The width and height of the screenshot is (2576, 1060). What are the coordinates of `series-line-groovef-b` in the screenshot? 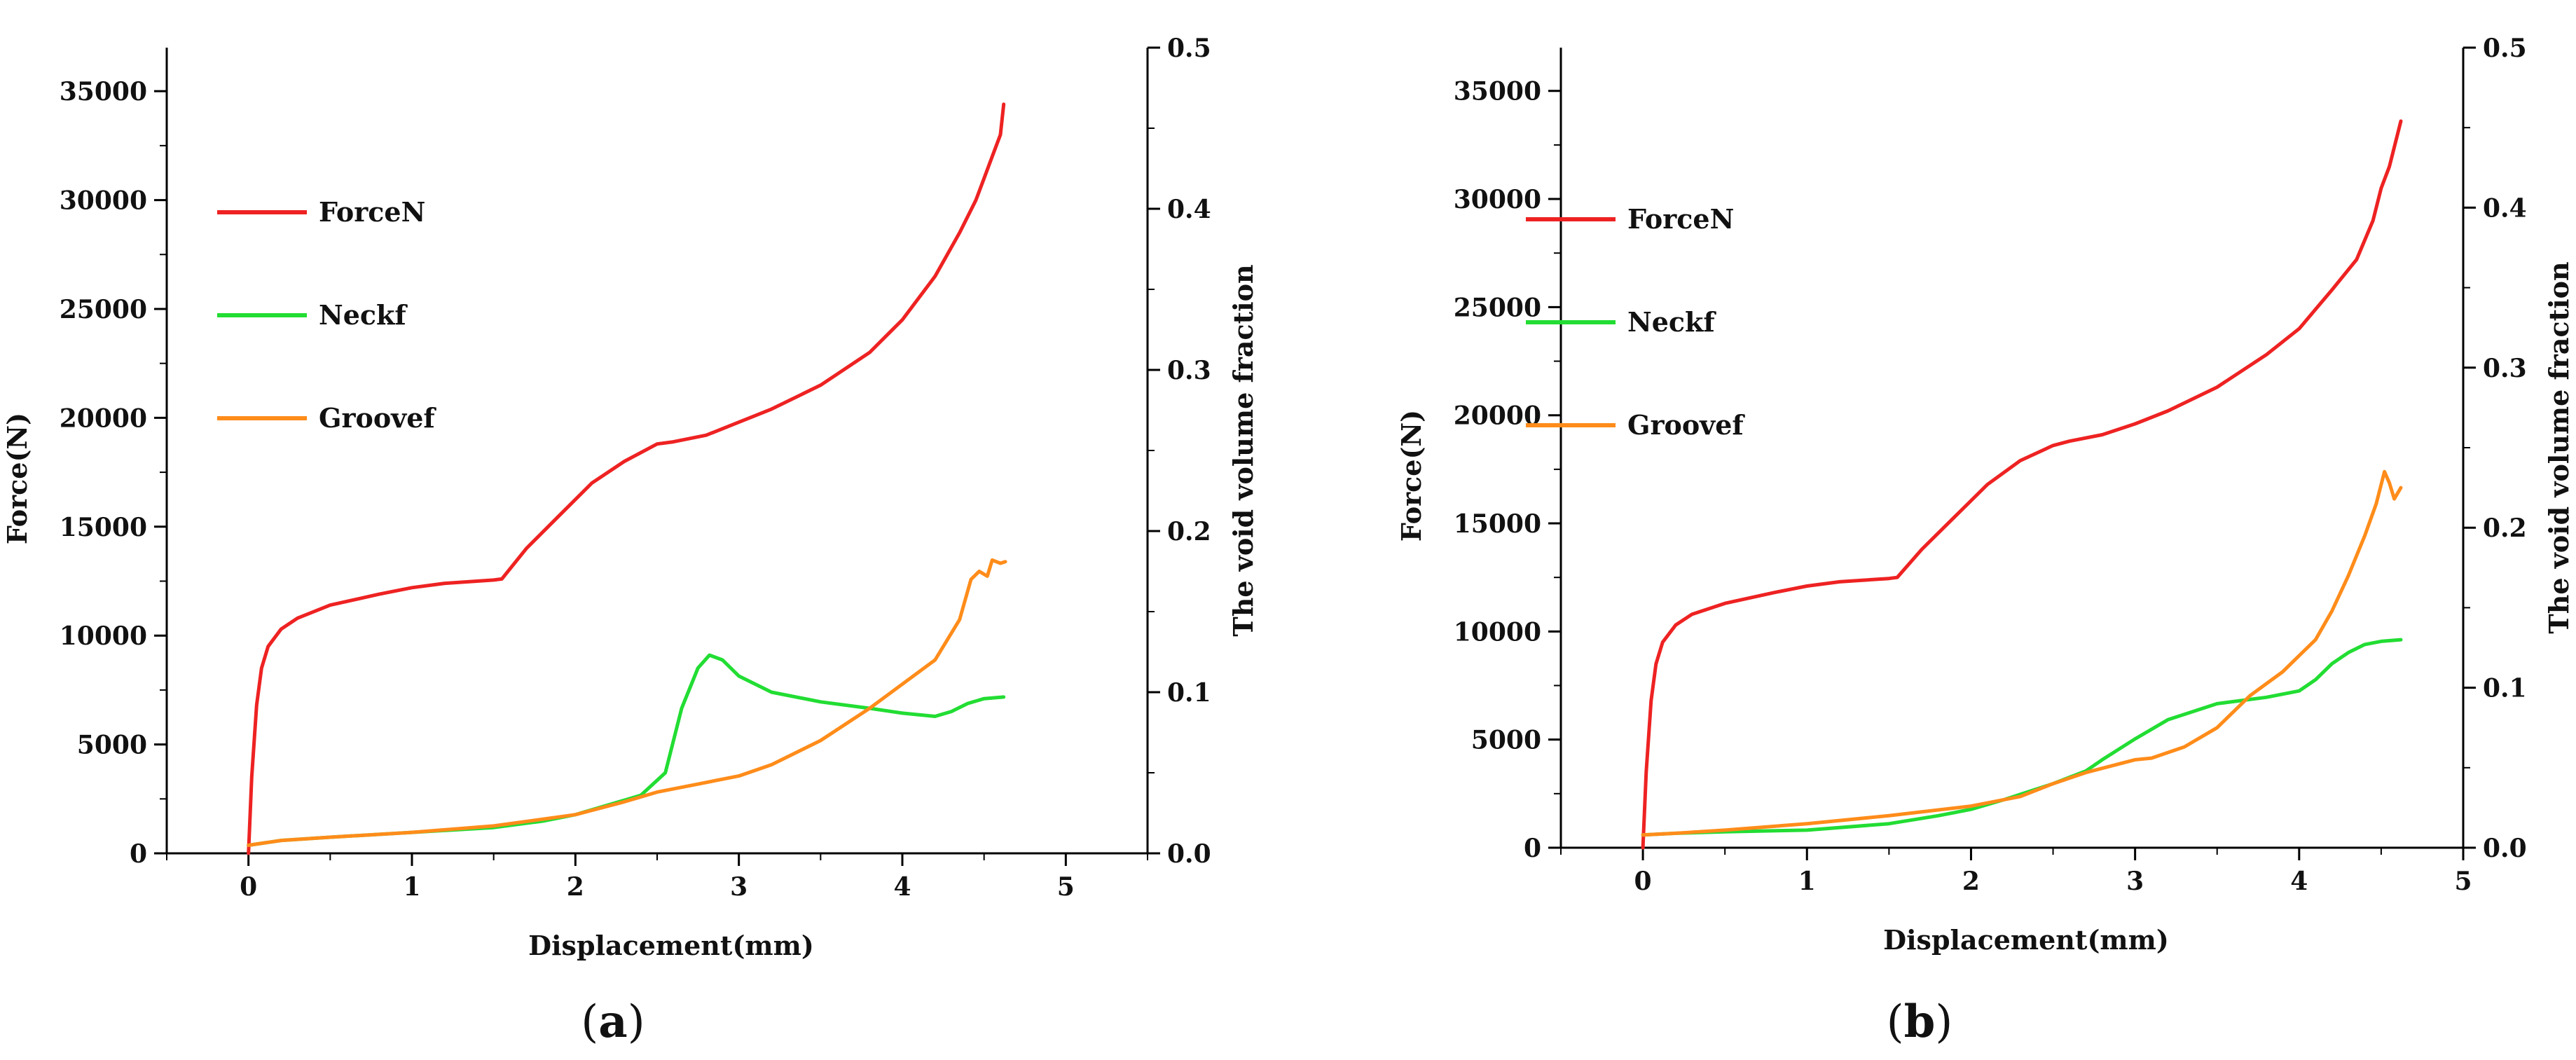 It's located at (2022, 653).